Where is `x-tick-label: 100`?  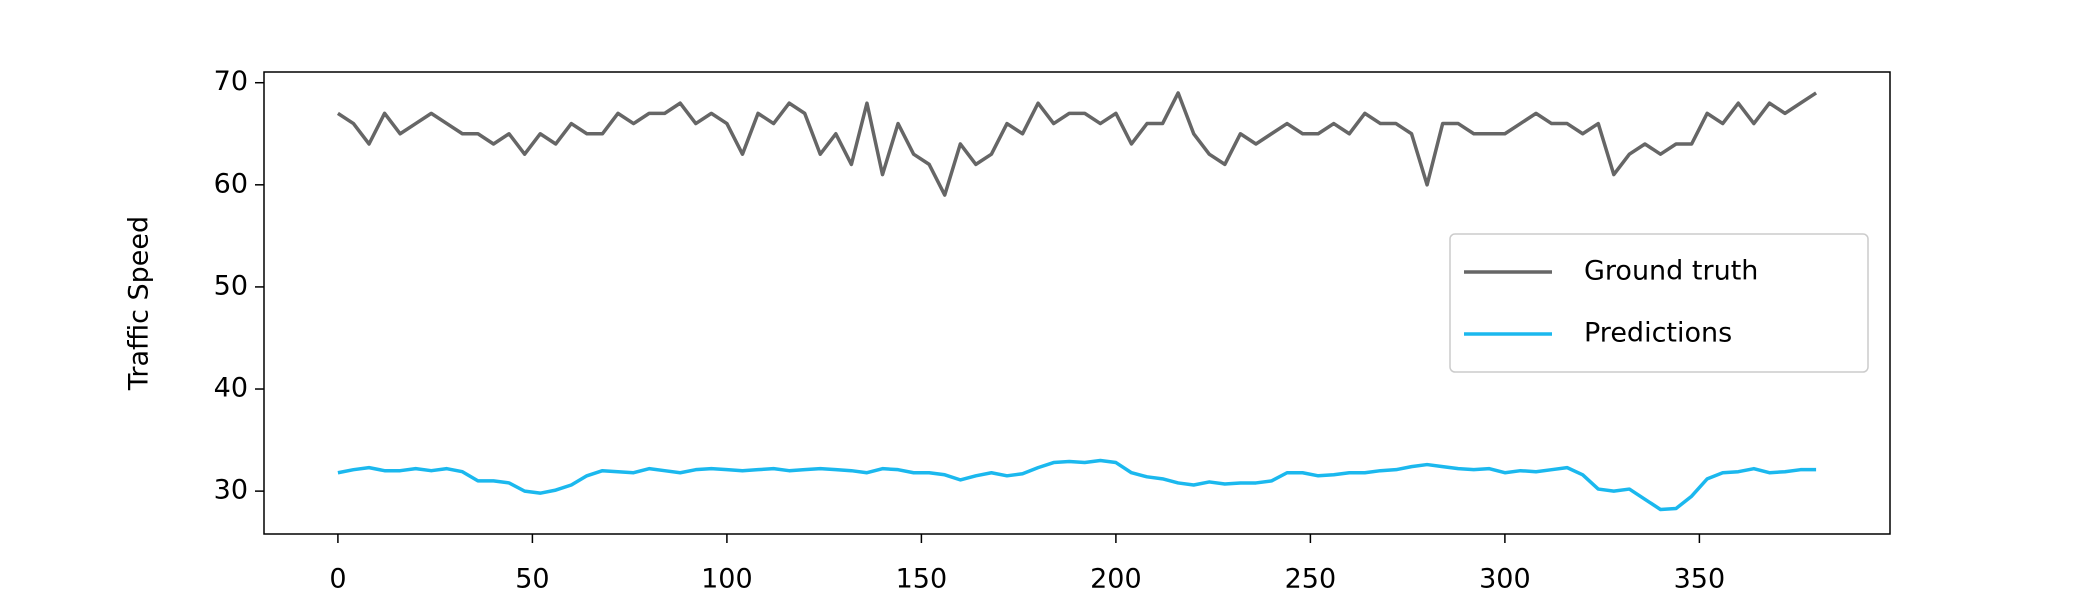 x-tick-label: 100 is located at coordinates (727, 579).